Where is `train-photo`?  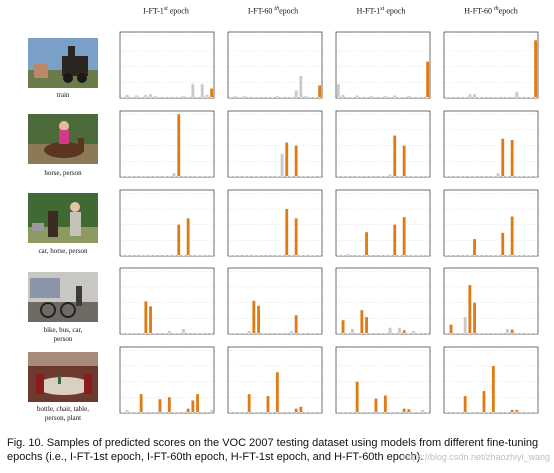
train-photo is located at coordinates (63, 63).